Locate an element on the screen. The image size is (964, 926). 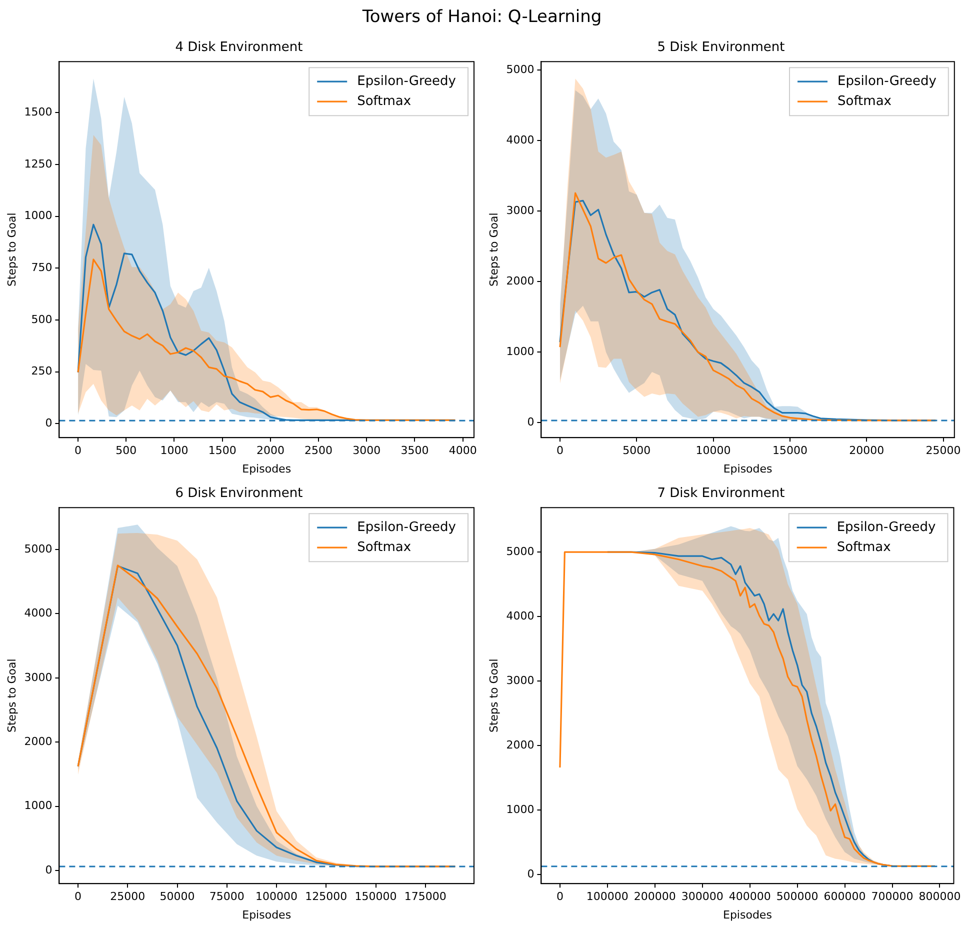
text: Towers of Hanoi: Q-Learning is located at coordinates (482, 17).